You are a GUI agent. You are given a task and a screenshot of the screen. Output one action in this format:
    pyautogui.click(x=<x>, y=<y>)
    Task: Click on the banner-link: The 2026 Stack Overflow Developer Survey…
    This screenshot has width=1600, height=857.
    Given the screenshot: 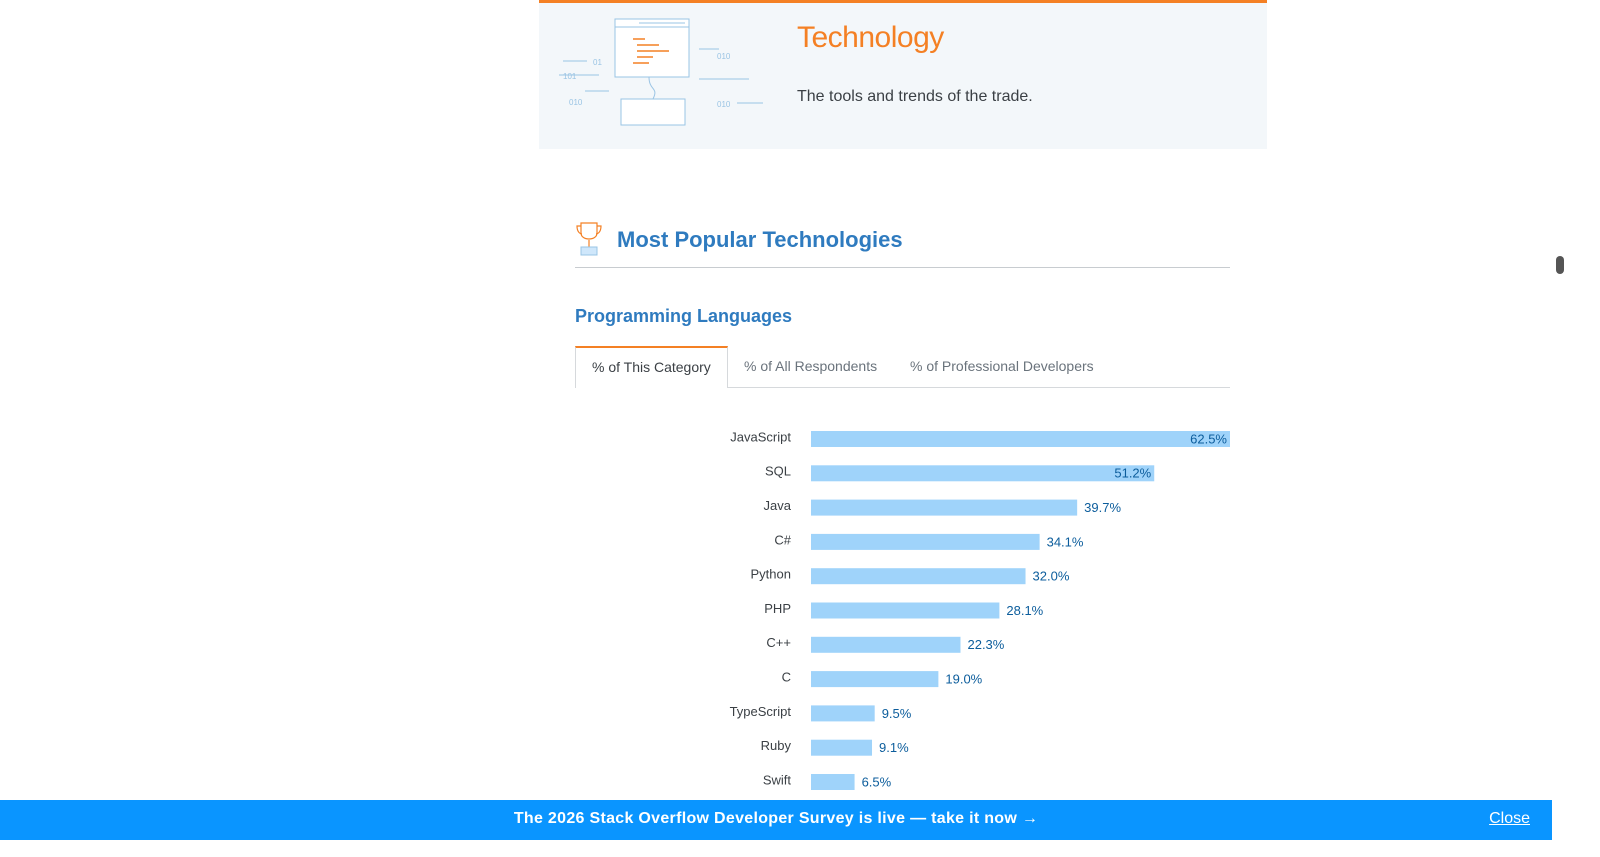 What is the action you would take?
    pyautogui.click(x=776, y=818)
    